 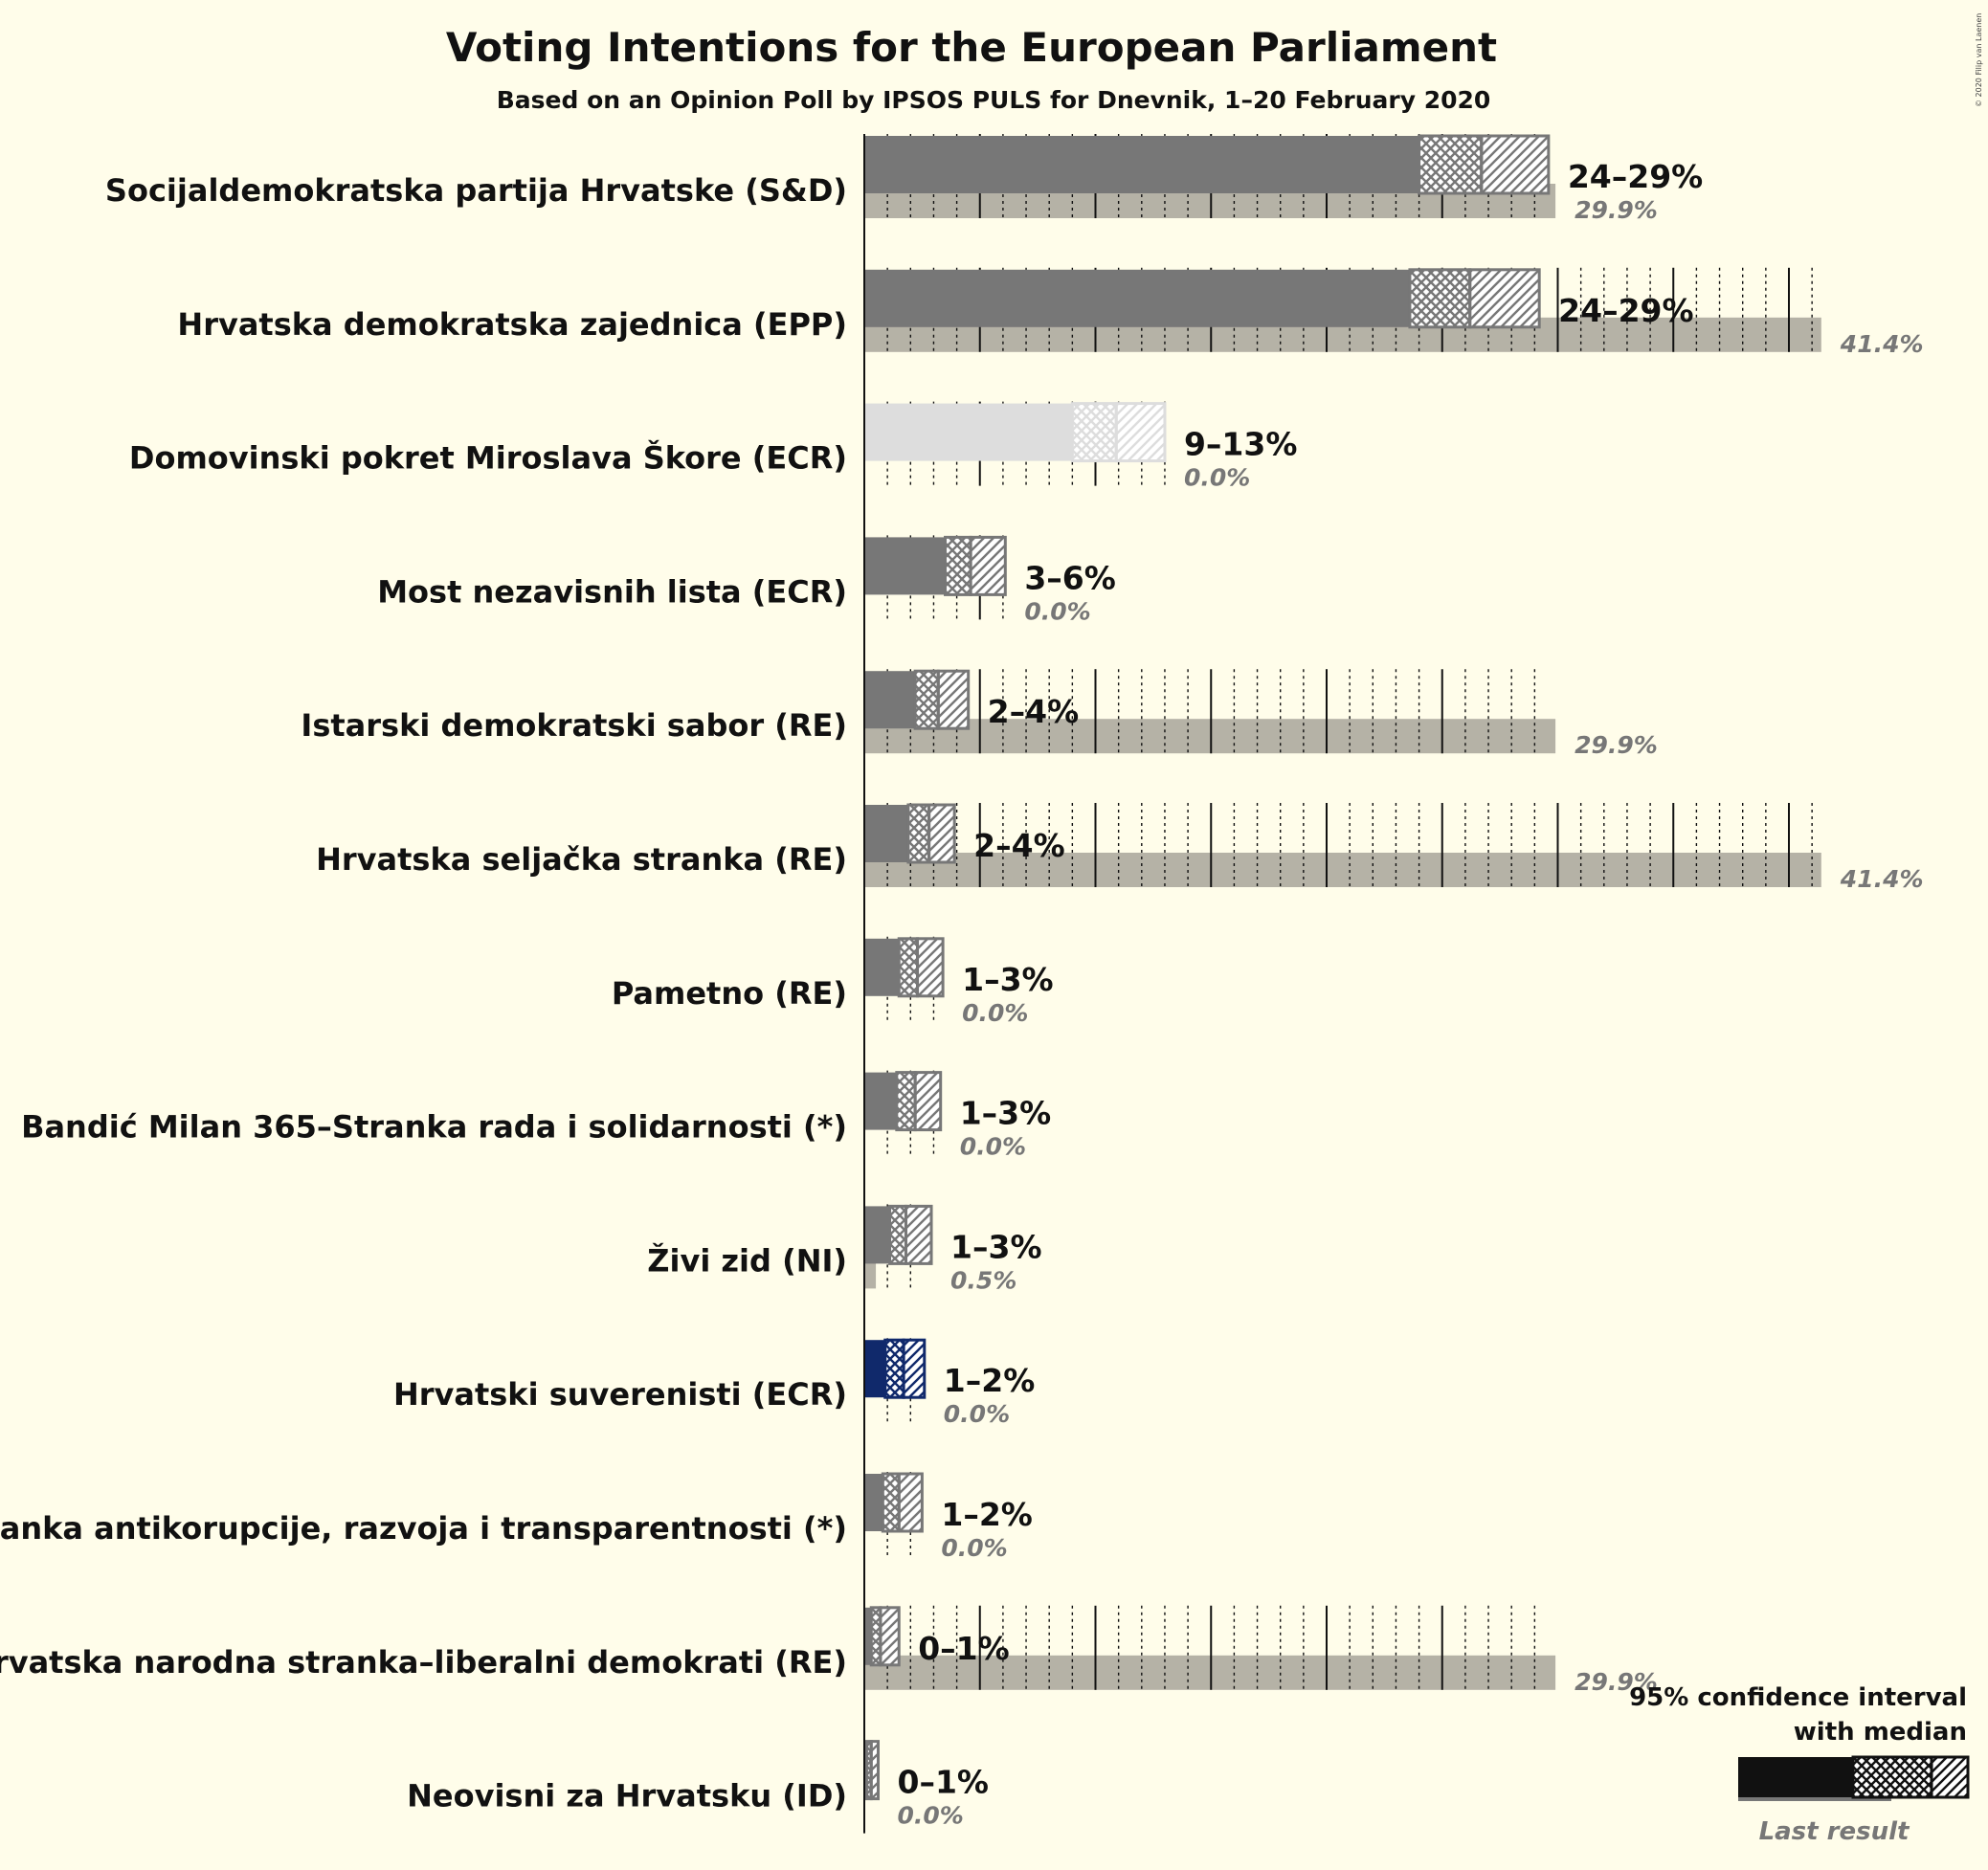 I want to click on last-result-label: 0.5%, so click(x=983, y=1280).